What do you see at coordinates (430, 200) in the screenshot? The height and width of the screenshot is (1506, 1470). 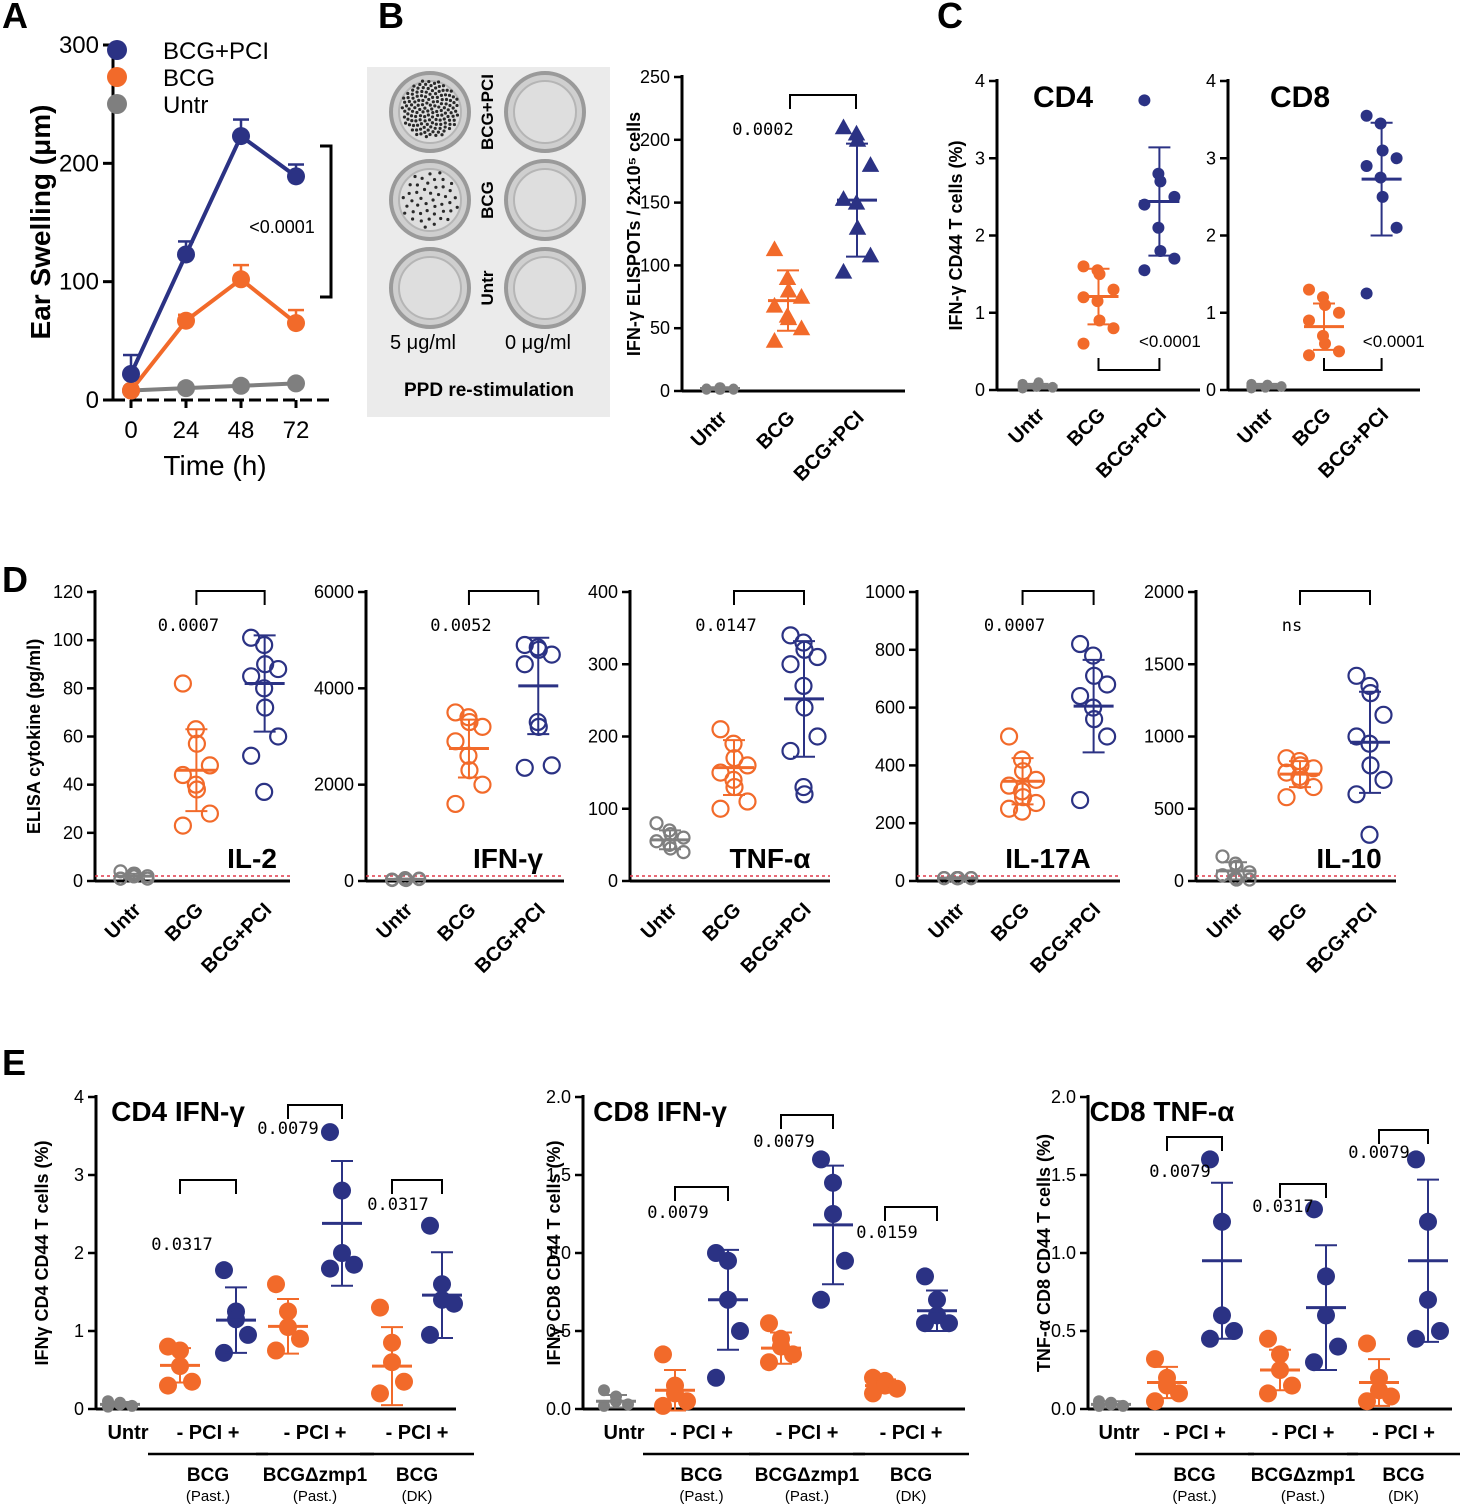 I see `elispot-well-inner` at bounding box center [430, 200].